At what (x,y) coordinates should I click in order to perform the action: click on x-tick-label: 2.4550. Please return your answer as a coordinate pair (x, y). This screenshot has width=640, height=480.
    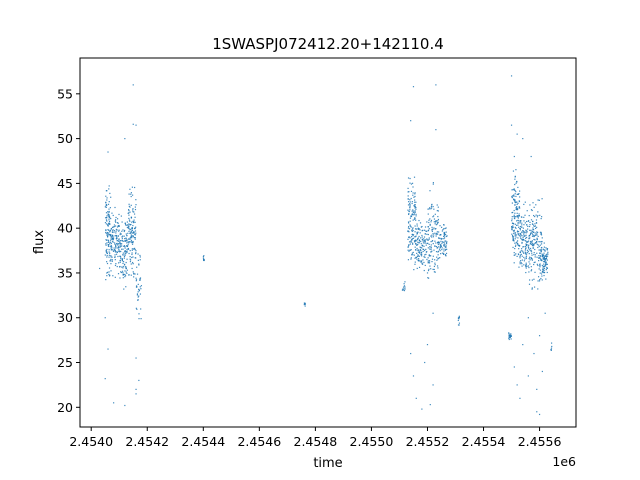
    Looking at the image, I should click on (372, 441).